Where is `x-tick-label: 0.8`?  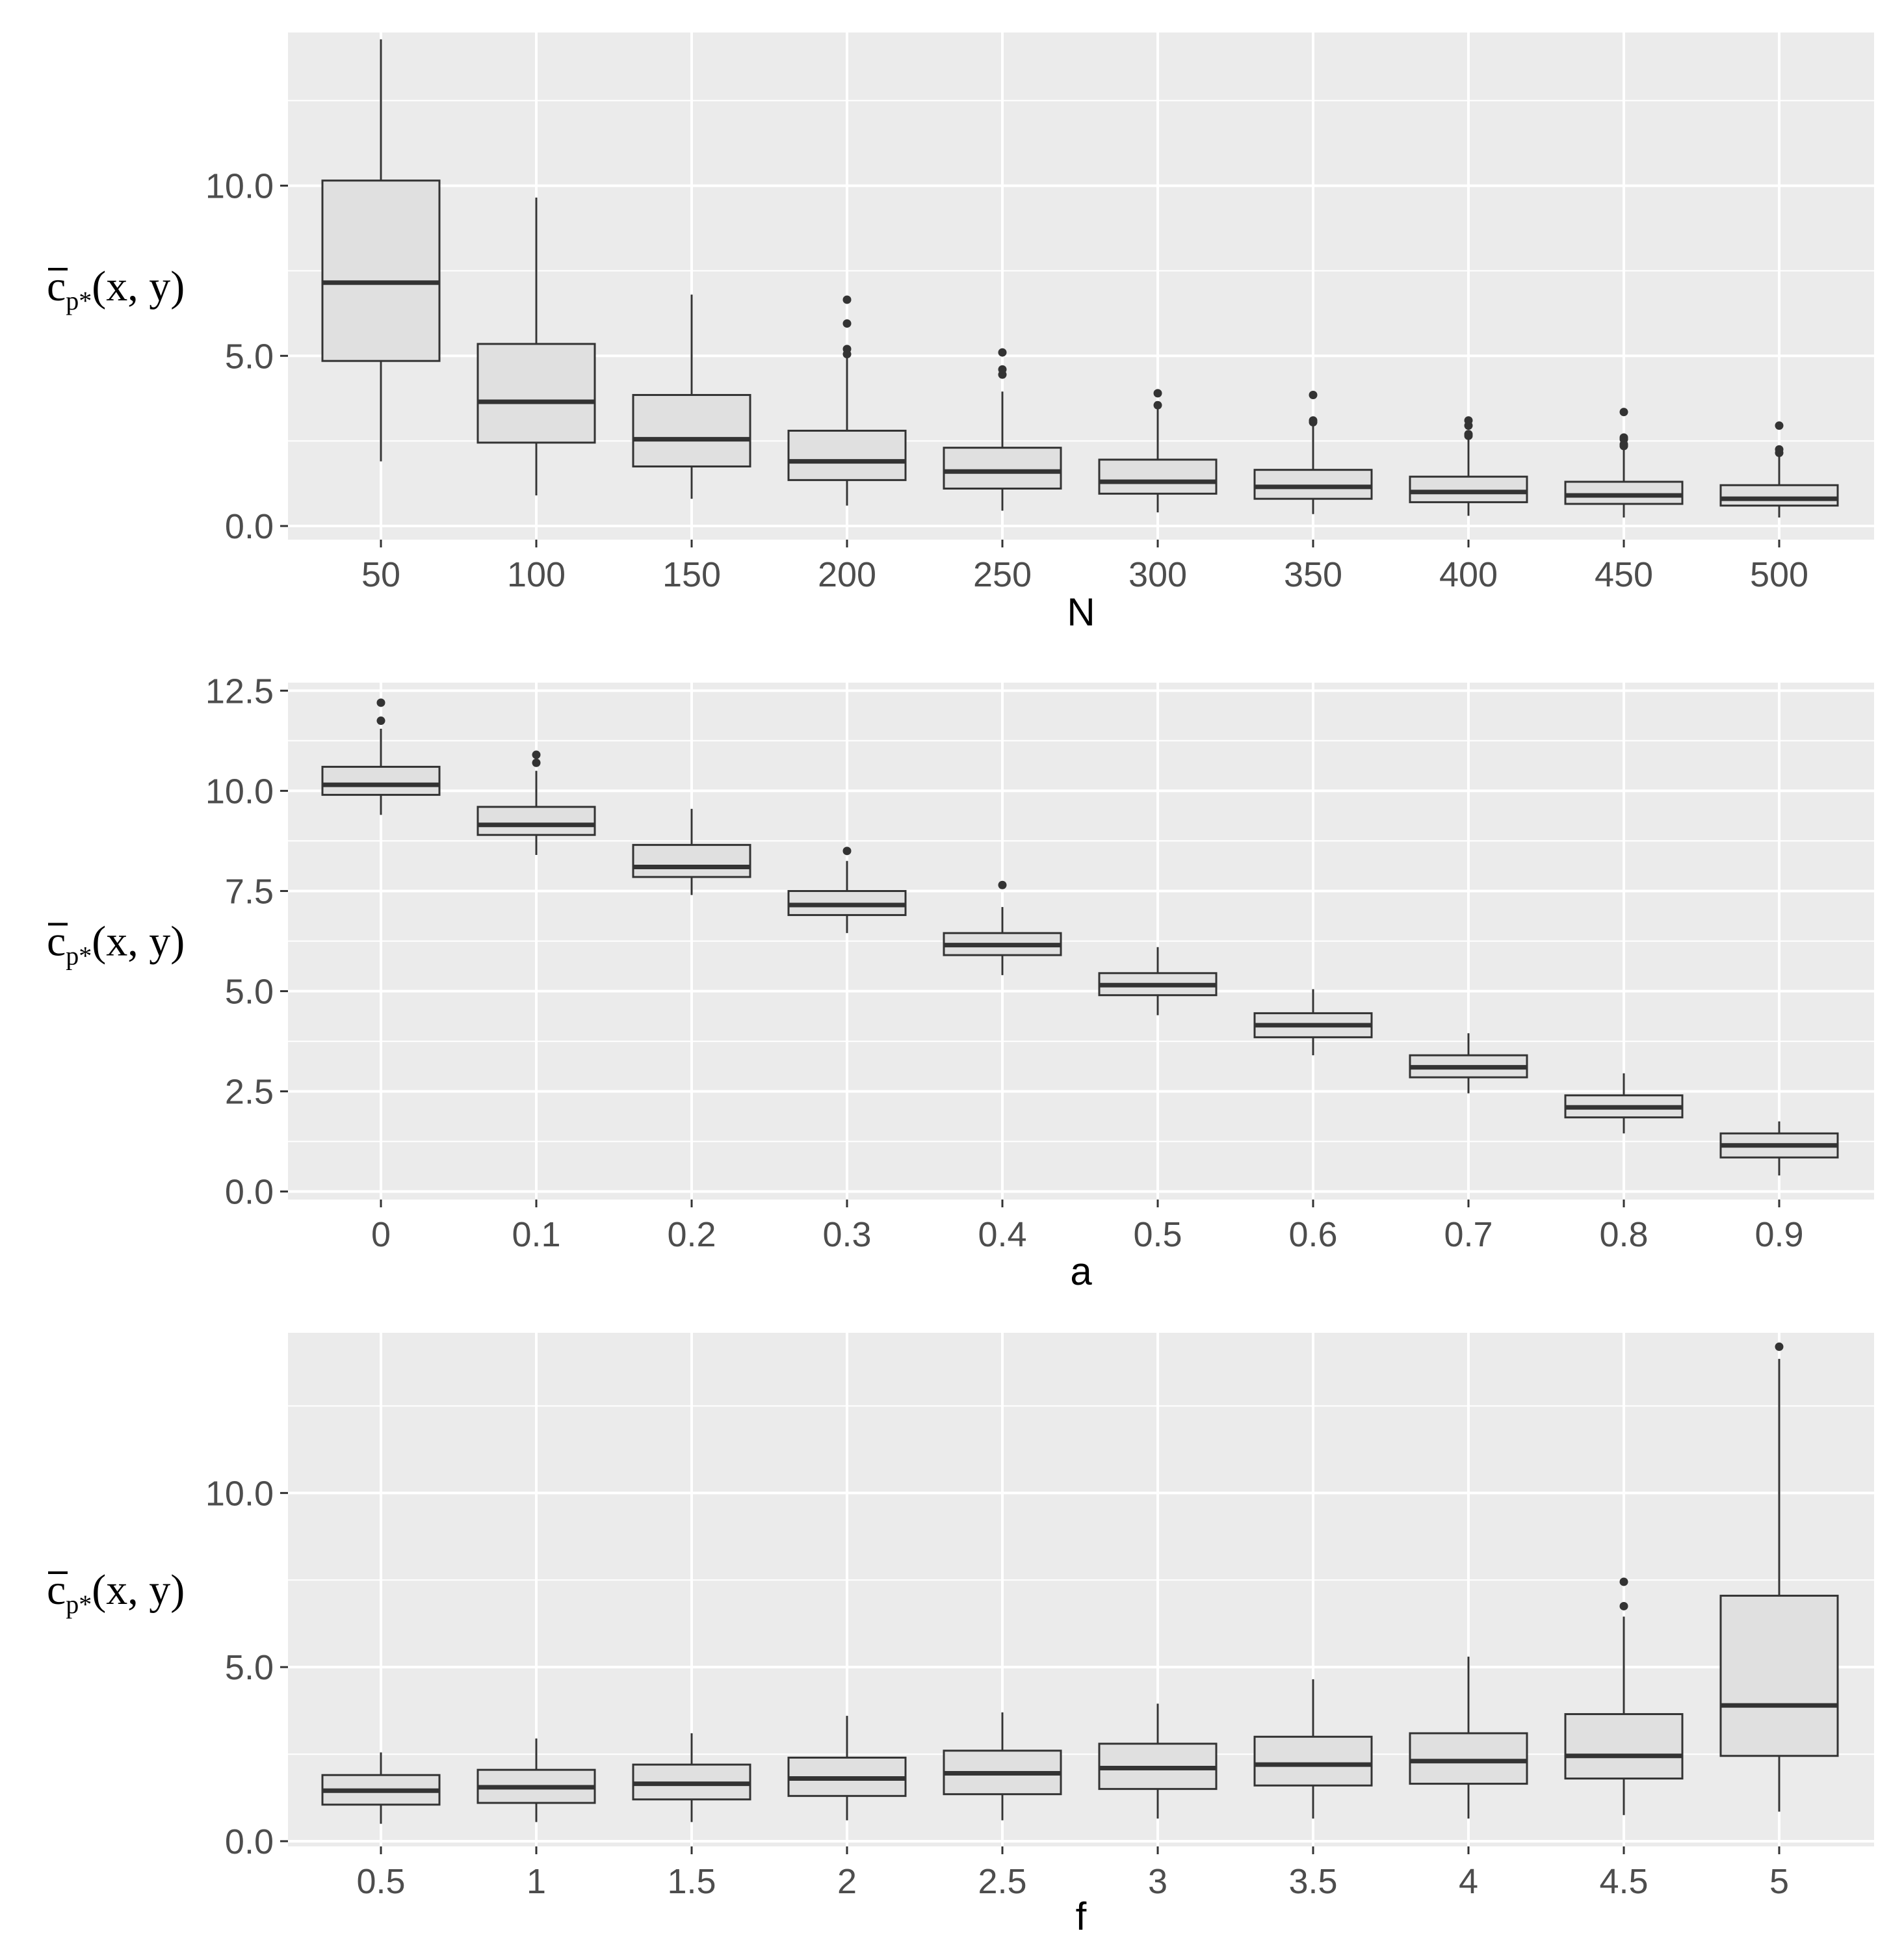
x-tick-label: 0.8 is located at coordinates (1623, 1234).